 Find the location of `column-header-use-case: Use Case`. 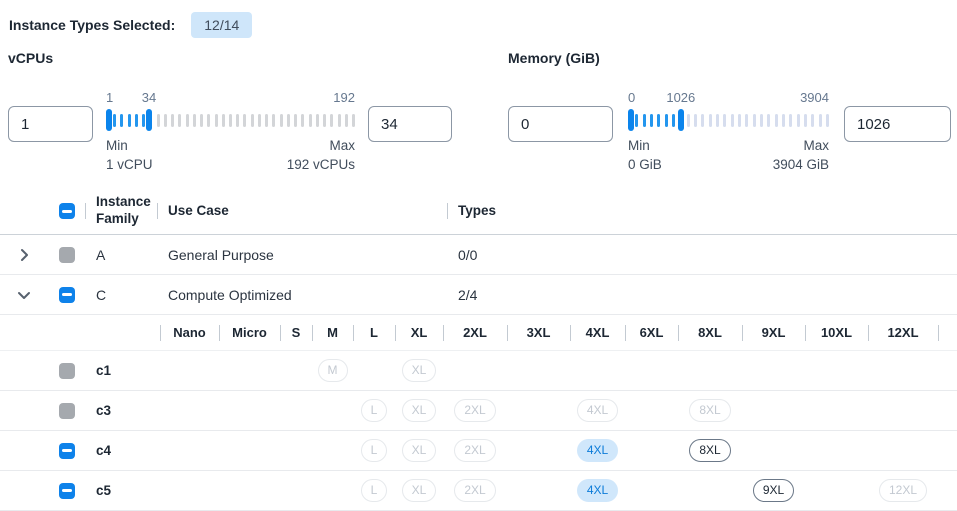

column-header-use-case: Use Case is located at coordinates (198, 210).